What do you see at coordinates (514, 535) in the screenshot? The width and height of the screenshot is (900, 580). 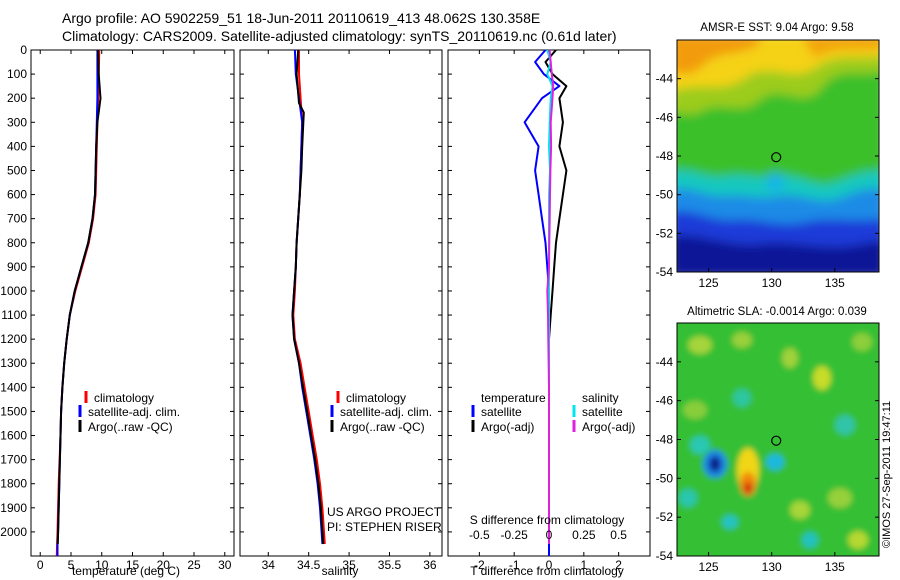 I see `x2-tick-label: -0.25` at bounding box center [514, 535].